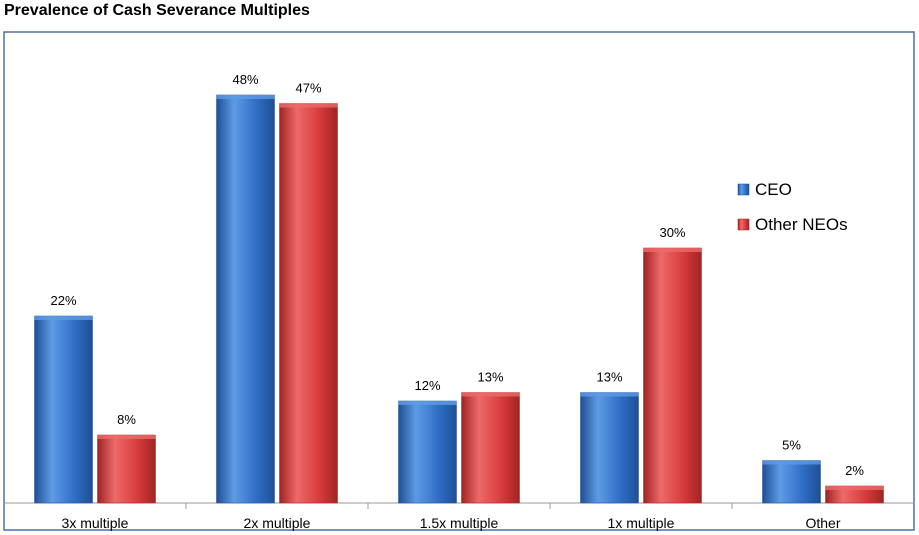 This screenshot has width=919, height=535. I want to click on x-axis-ticks, so click(459, 506).